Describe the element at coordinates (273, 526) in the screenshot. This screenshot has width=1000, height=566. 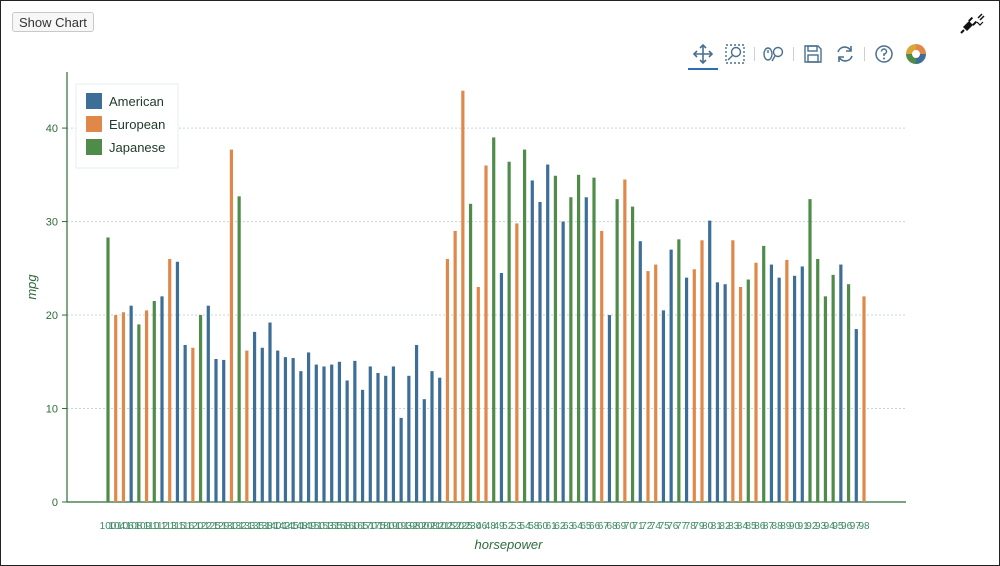
I see `x-tick-label: 140` at that location.